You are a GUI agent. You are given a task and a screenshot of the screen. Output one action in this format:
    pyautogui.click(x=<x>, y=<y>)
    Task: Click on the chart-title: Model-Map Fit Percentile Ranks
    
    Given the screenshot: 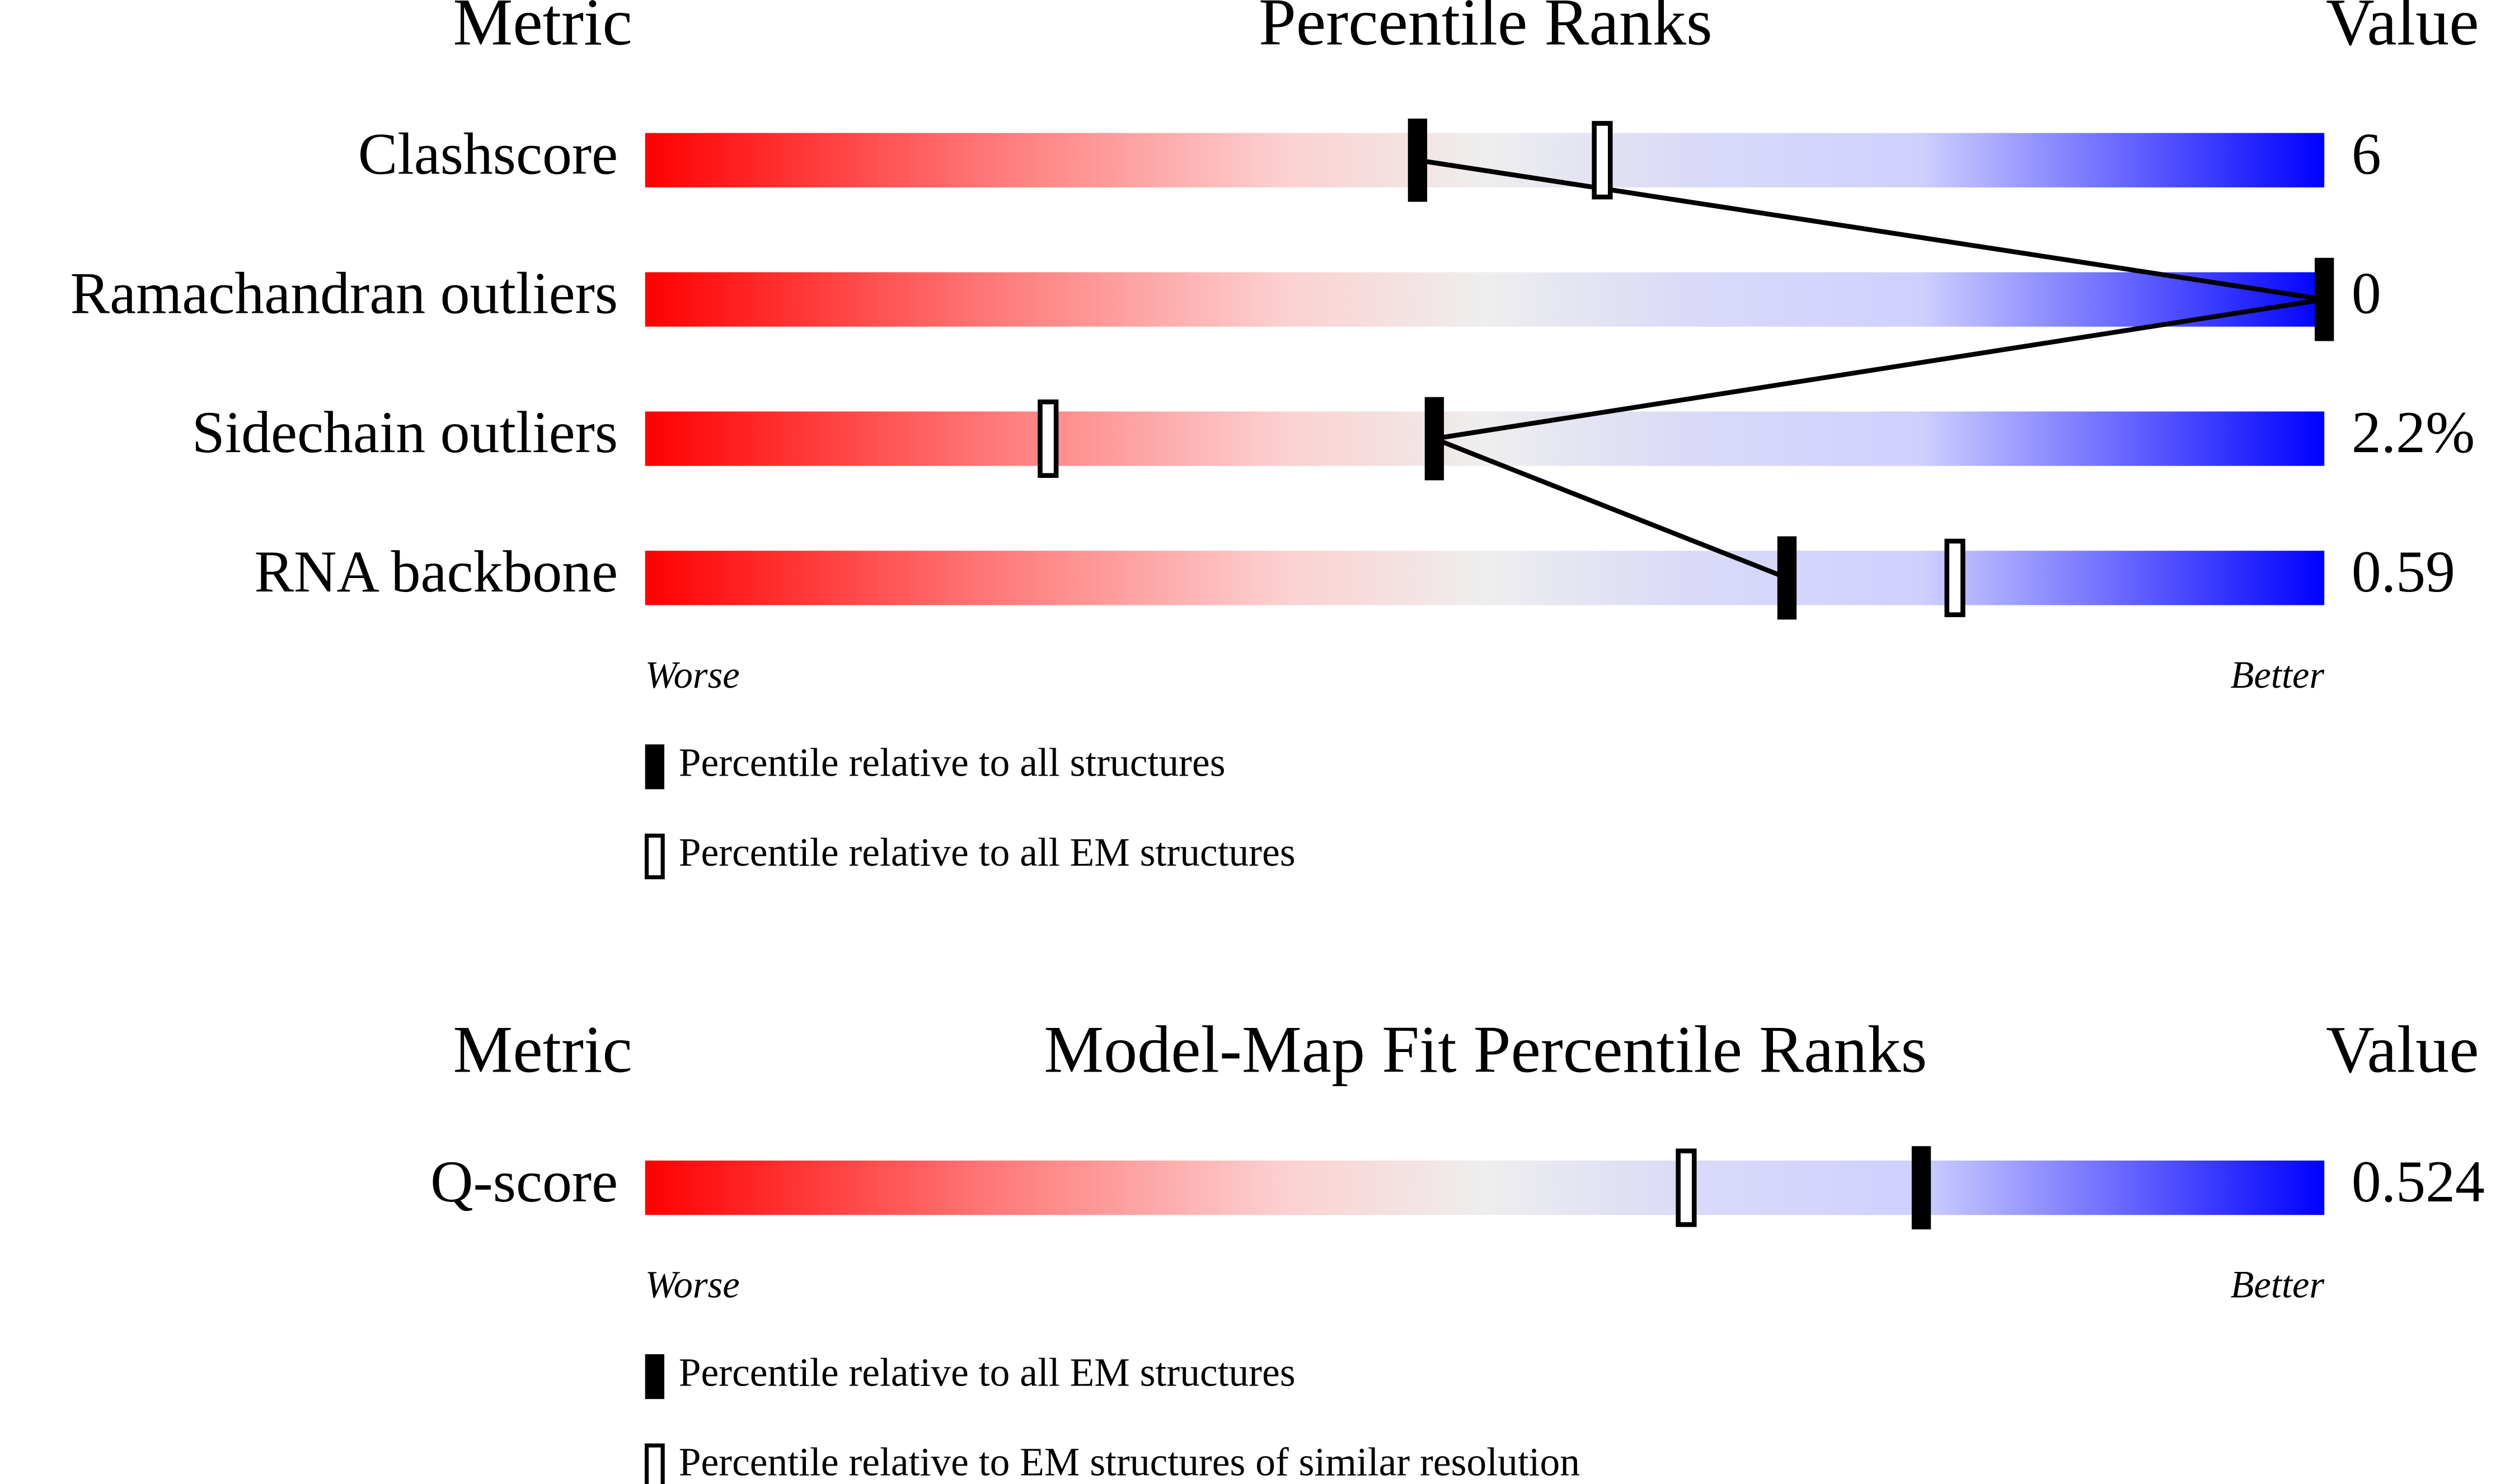 What is the action you would take?
    pyautogui.click(x=1485, y=1049)
    